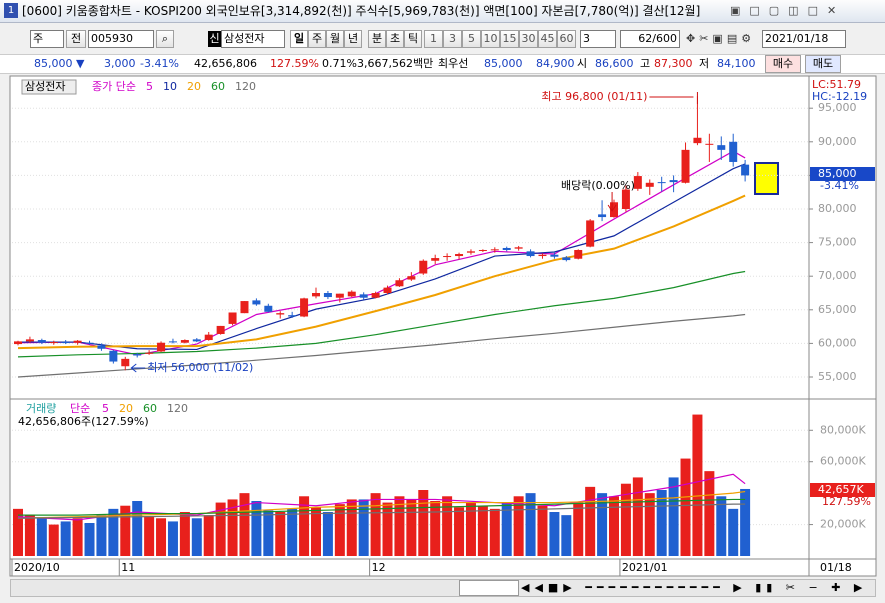 This screenshot has width=885, height=603. What do you see at coordinates (837, 342) in the screenshot?
I see `y-tick-label: 60,000` at bounding box center [837, 342].